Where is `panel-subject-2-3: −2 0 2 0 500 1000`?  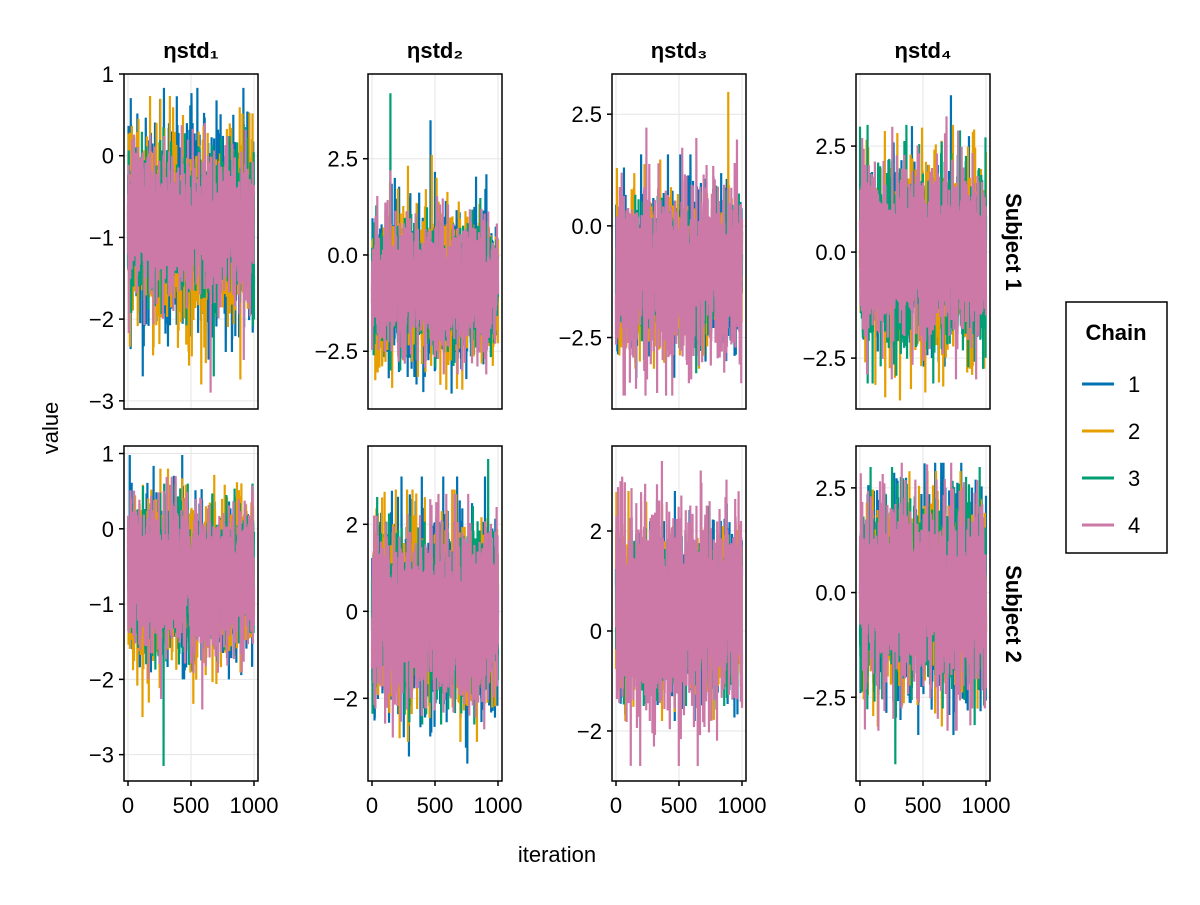
panel-subject-2-3: −2 0 2 0 500 1000 is located at coordinates (672, 631).